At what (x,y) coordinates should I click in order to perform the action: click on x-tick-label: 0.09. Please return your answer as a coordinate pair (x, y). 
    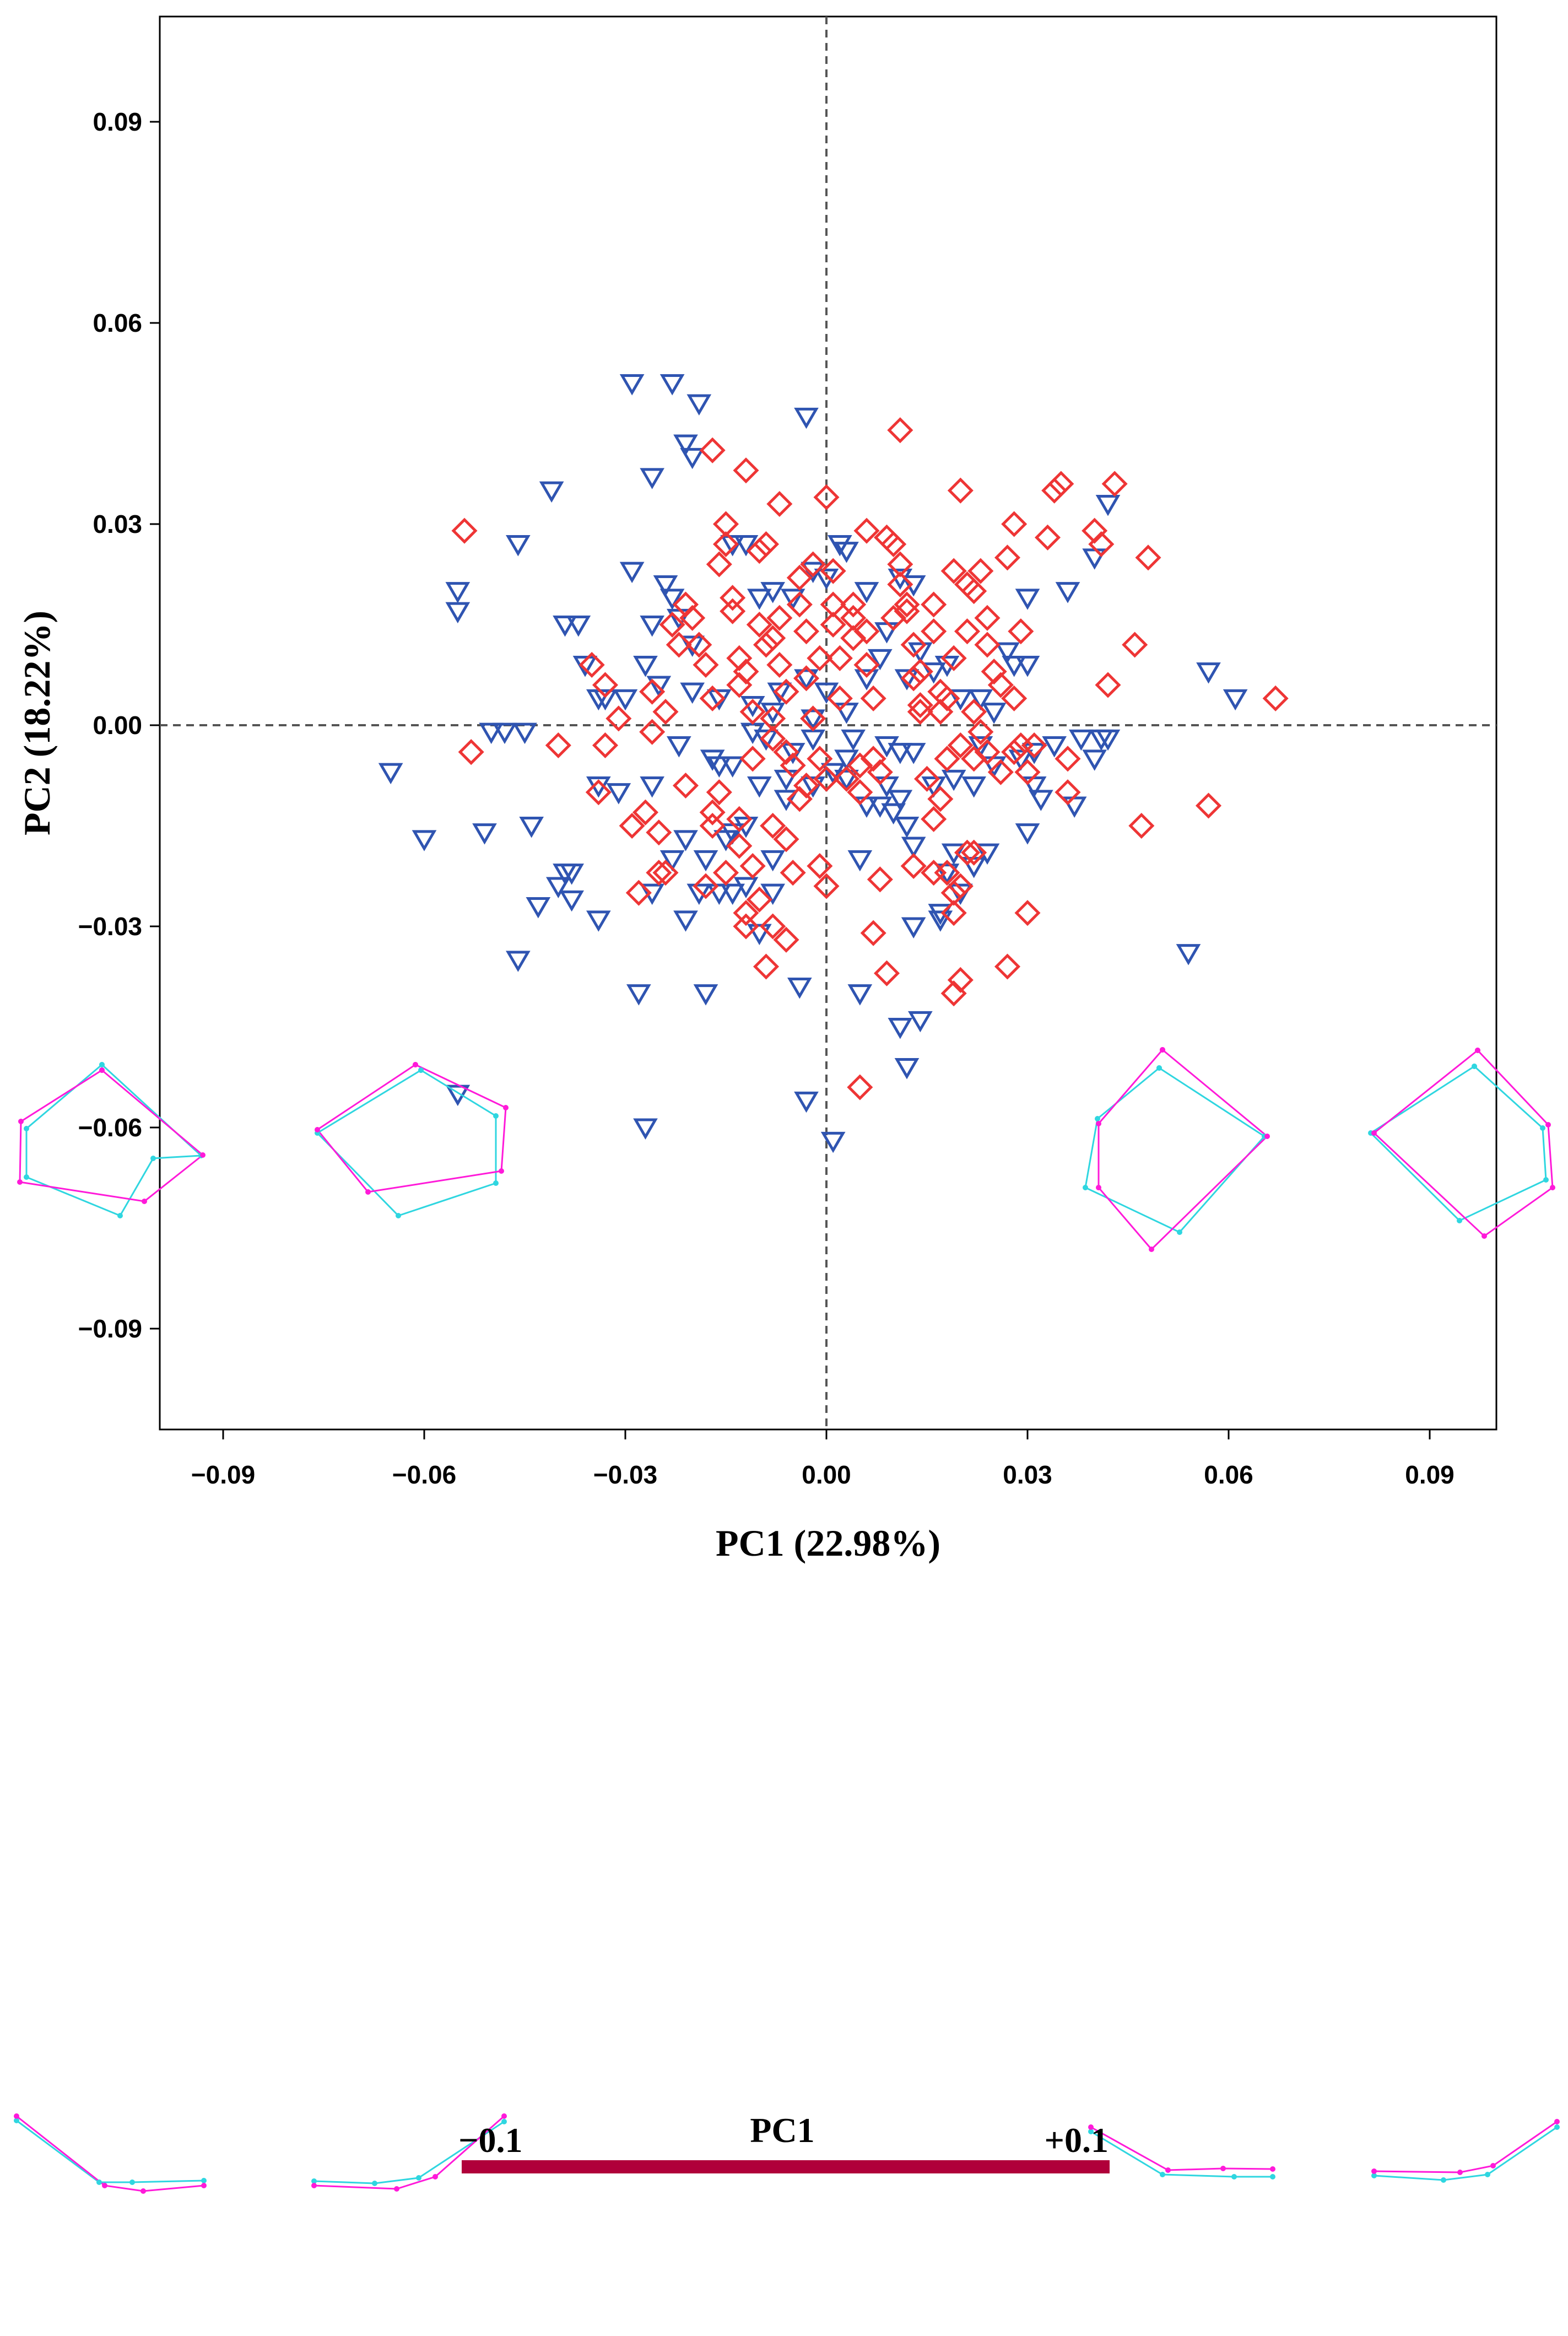
    Looking at the image, I should click on (1430, 1474).